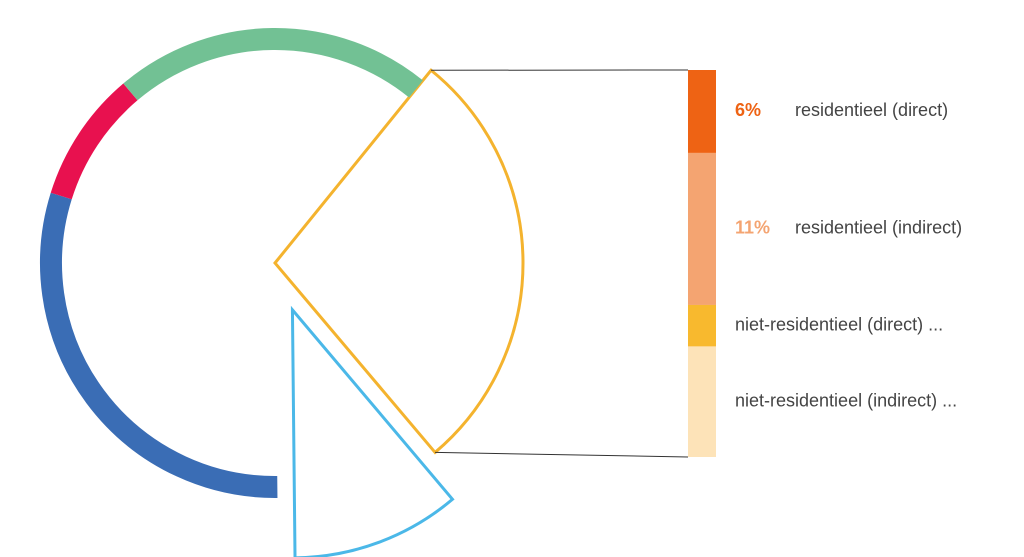 The height and width of the screenshot is (557, 1024). I want to click on pie-wedge, so click(372, 431).